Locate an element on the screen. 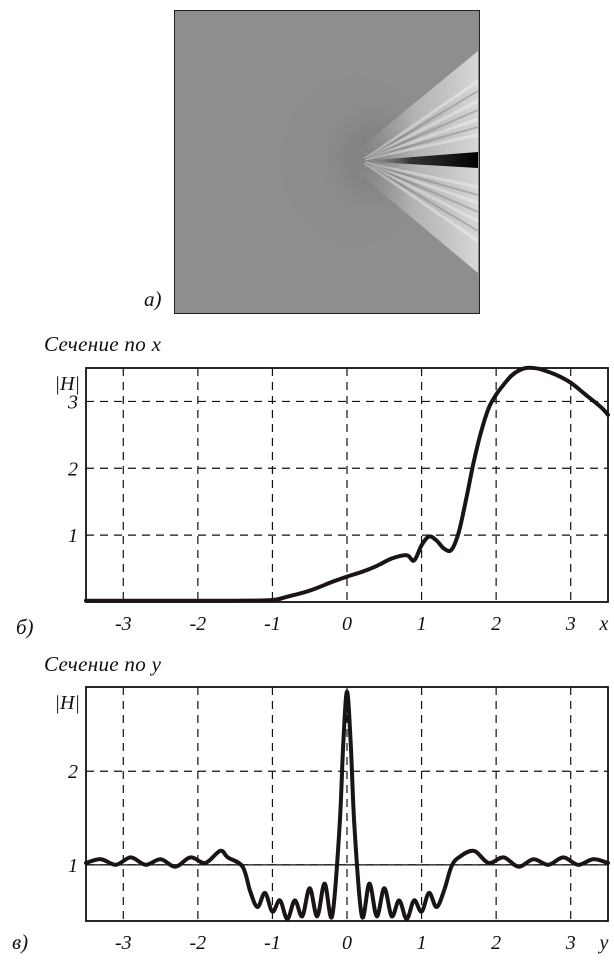 This screenshot has height=960, width=614. chart-1-x-tick-label: 1 is located at coordinates (422, 624).